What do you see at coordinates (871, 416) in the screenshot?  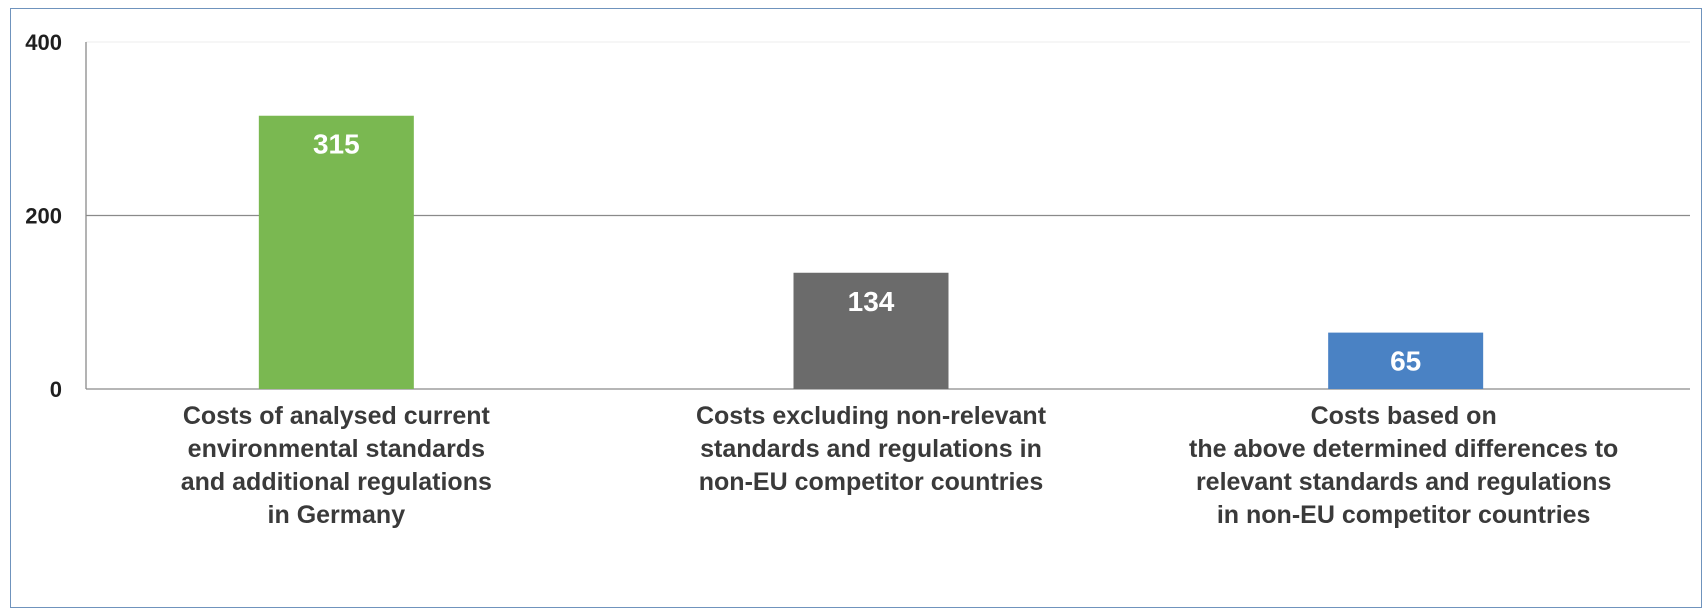 I see `category-label: Costs excluding non-relevant` at bounding box center [871, 416].